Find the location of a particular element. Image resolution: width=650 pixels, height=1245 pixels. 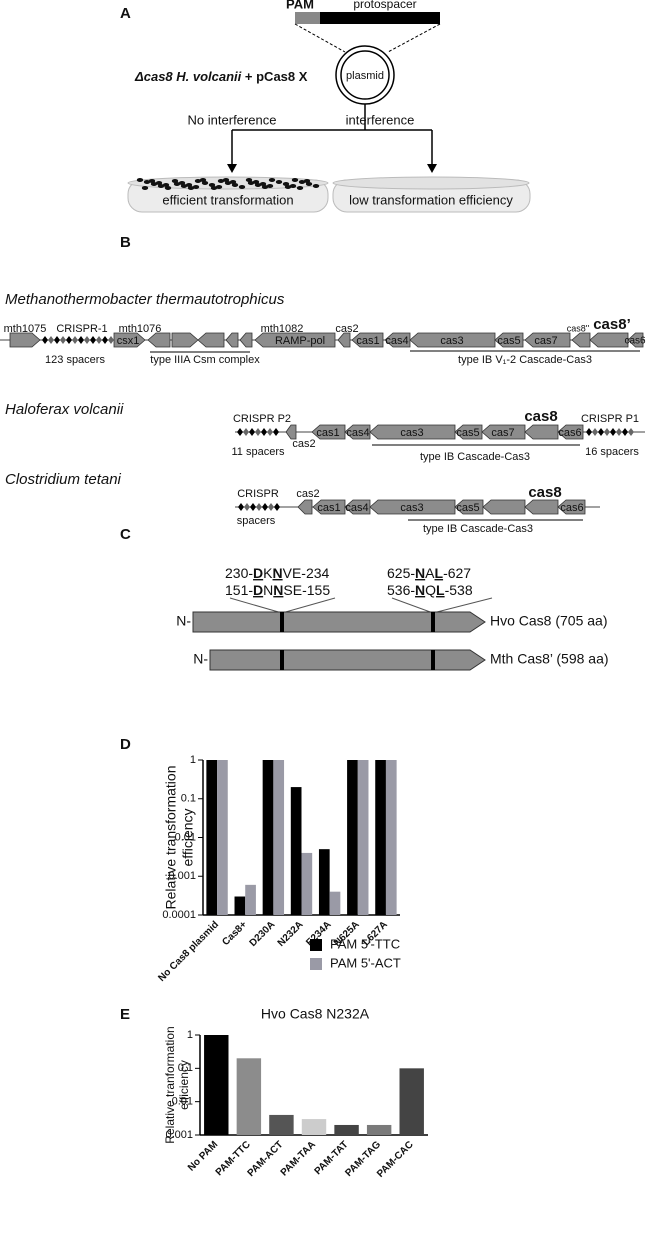

pam-label: PAM is located at coordinates (300, 5).